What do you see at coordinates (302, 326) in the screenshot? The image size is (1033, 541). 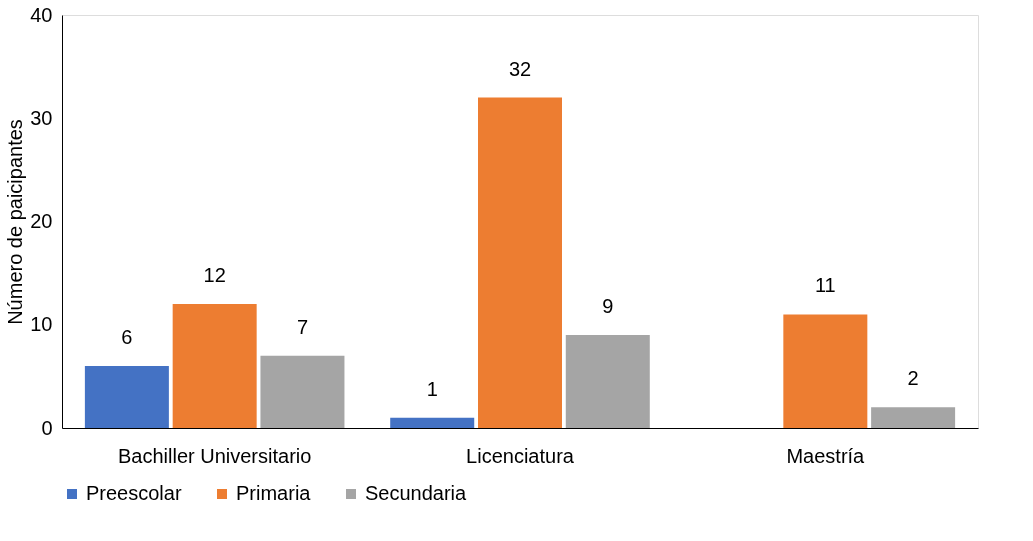 I see `data-label: 7` at bounding box center [302, 326].